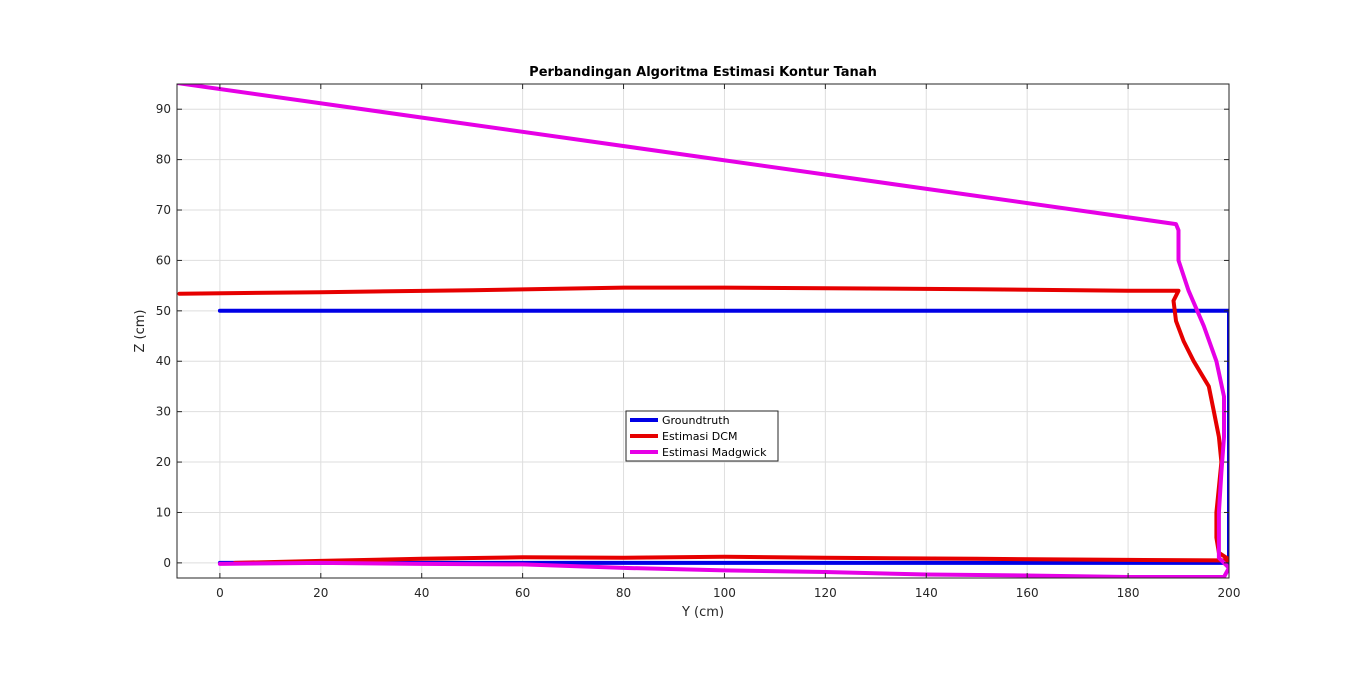  What do you see at coordinates (623, 593) in the screenshot?
I see `x-tick-label: 80` at bounding box center [623, 593].